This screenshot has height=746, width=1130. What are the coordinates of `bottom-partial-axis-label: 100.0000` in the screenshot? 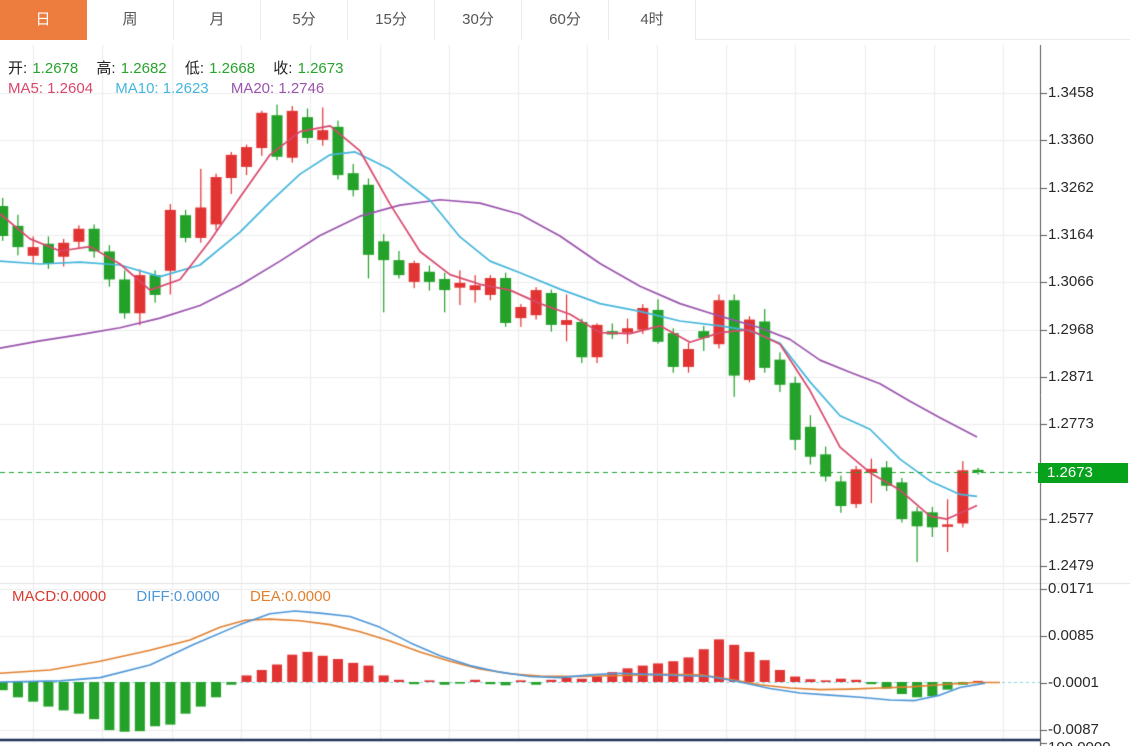 It's located at (1088, 743).